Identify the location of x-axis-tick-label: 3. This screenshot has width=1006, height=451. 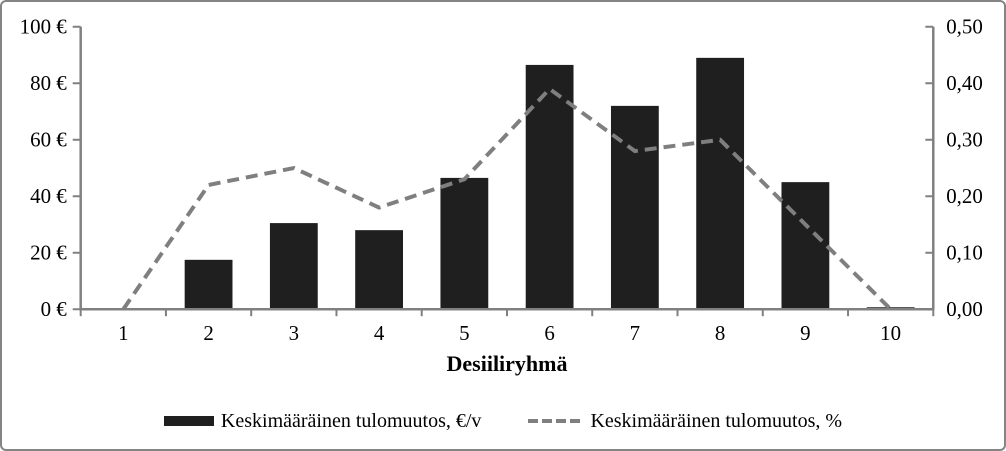
(294, 333).